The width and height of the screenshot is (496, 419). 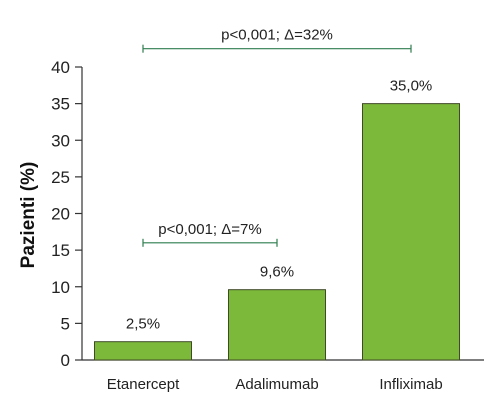 I want to click on y-tick-label: 15, so click(x=60, y=250).